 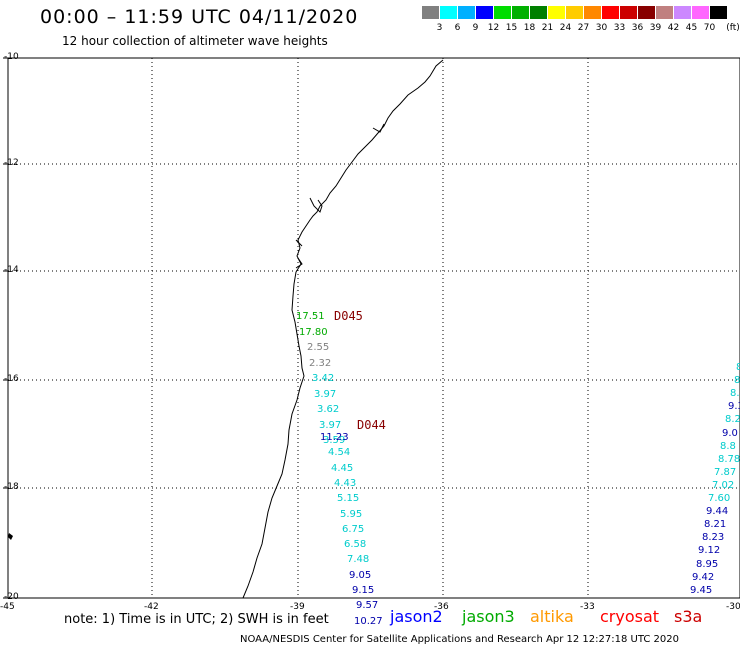 I want to click on swh-reading: 8.8, so click(x=728, y=446).